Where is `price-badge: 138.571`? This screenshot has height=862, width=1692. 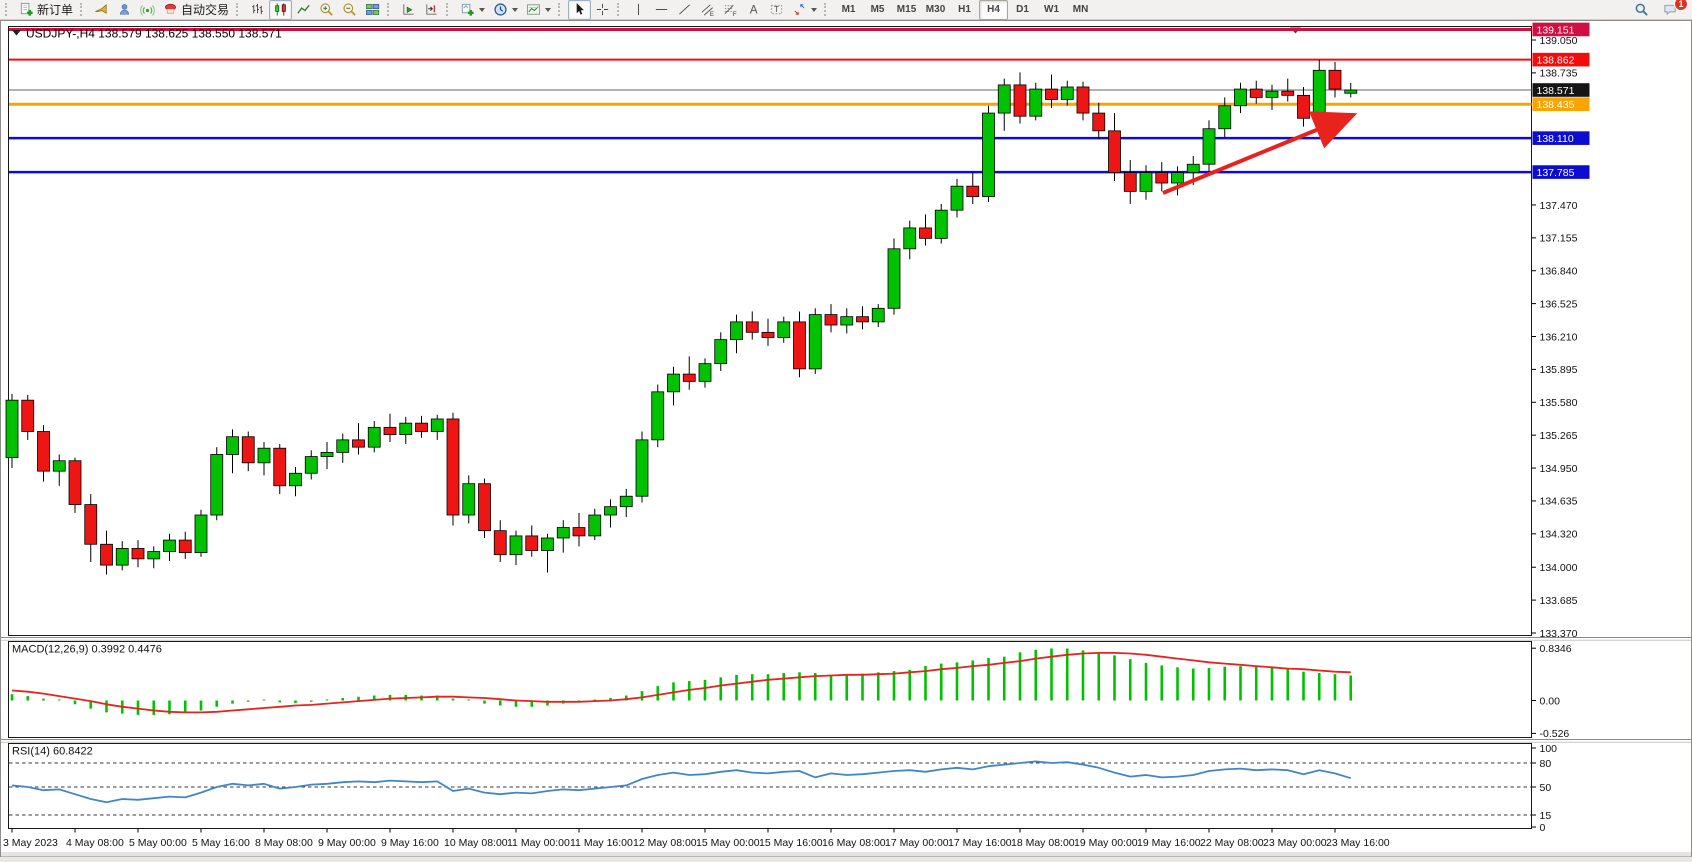 price-badge: 138.571 is located at coordinates (1561, 90).